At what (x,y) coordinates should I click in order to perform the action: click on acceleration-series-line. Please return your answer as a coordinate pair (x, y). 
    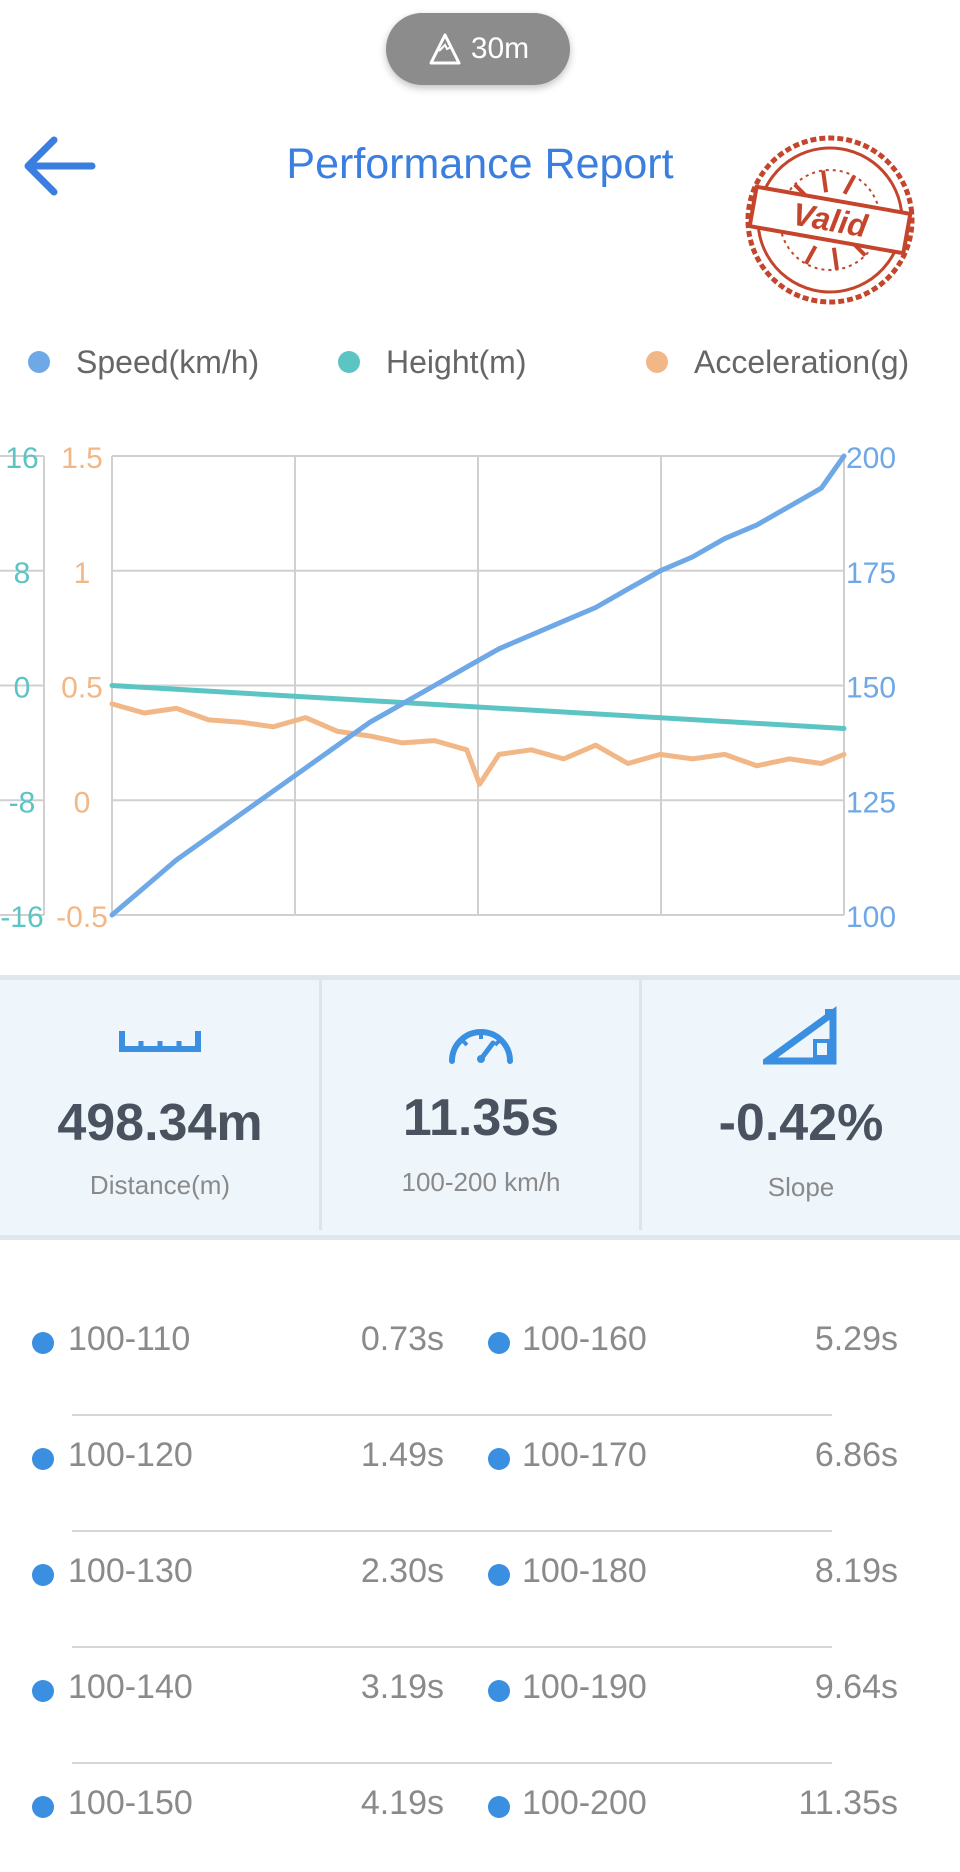
    Looking at the image, I should click on (478, 744).